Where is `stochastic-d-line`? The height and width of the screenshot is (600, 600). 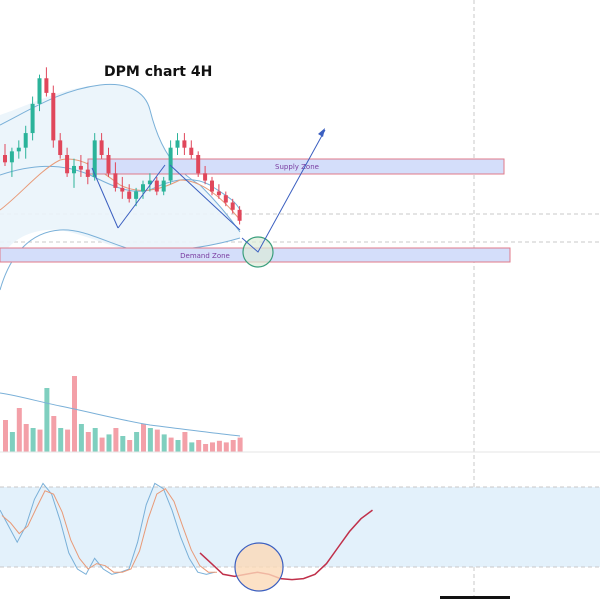 stochastic-d-line is located at coordinates (109, 530).